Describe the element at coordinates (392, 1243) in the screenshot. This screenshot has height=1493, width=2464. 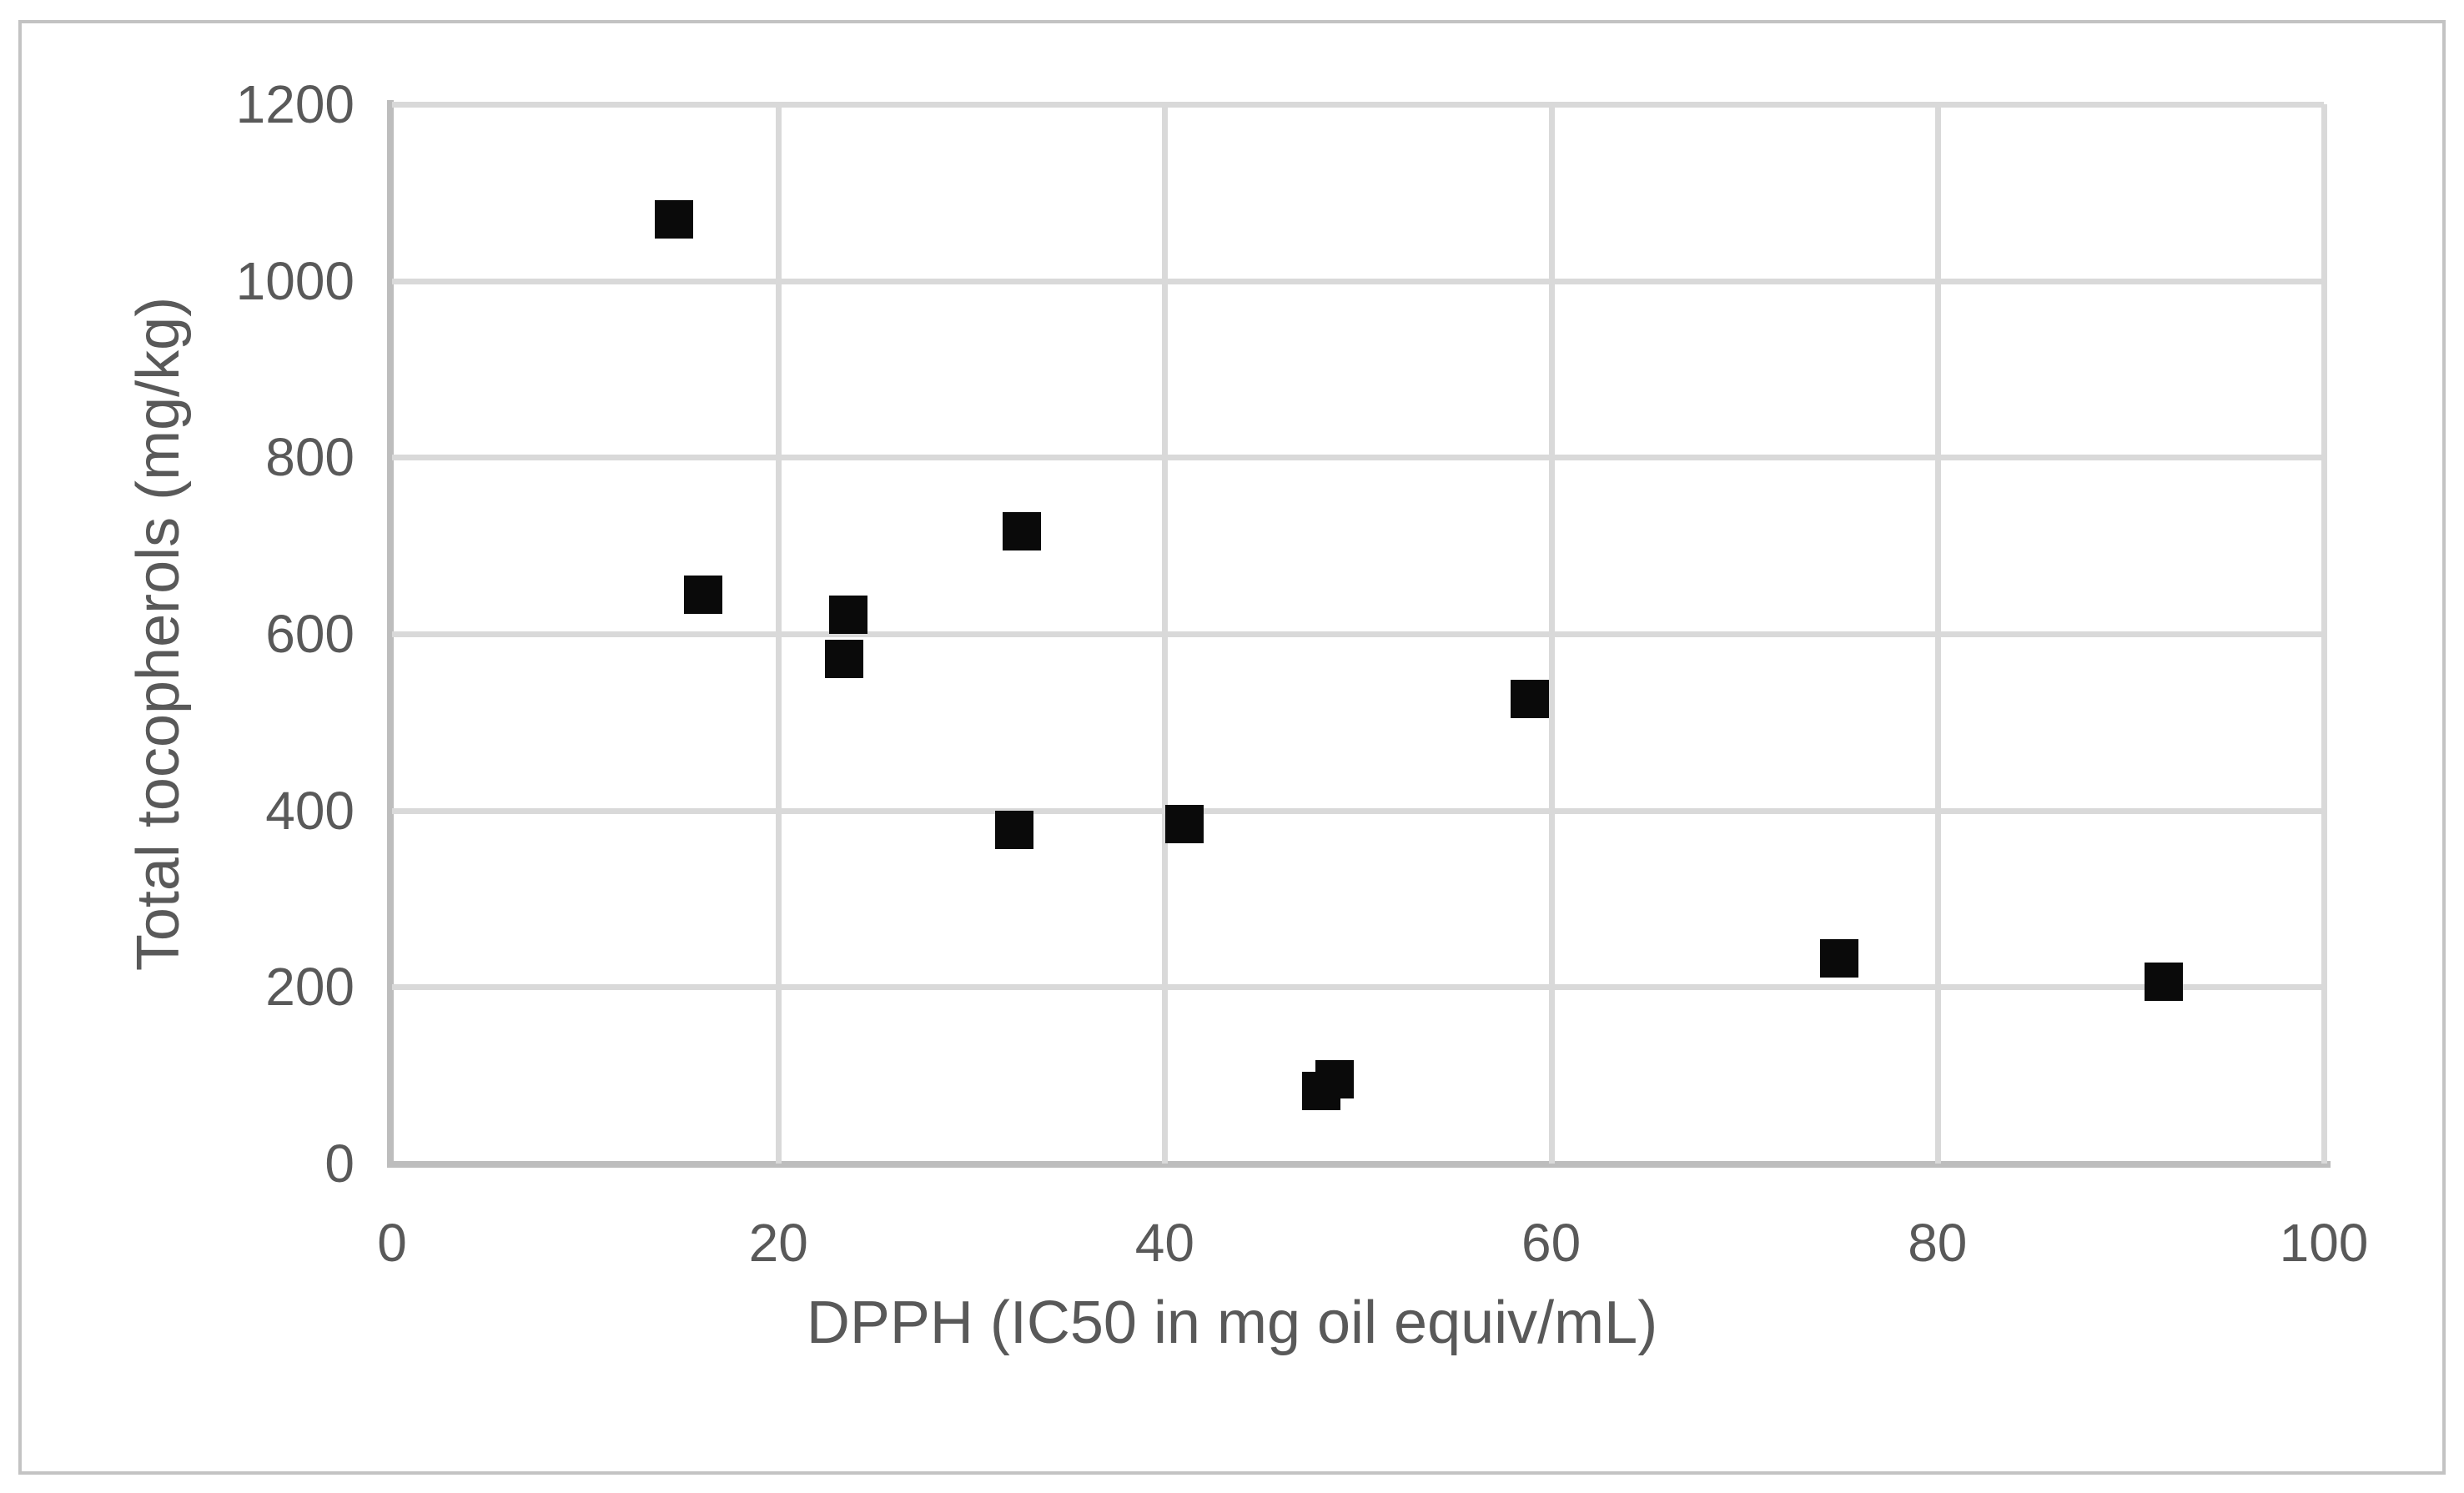
I see `x-tick-label: 0` at that location.